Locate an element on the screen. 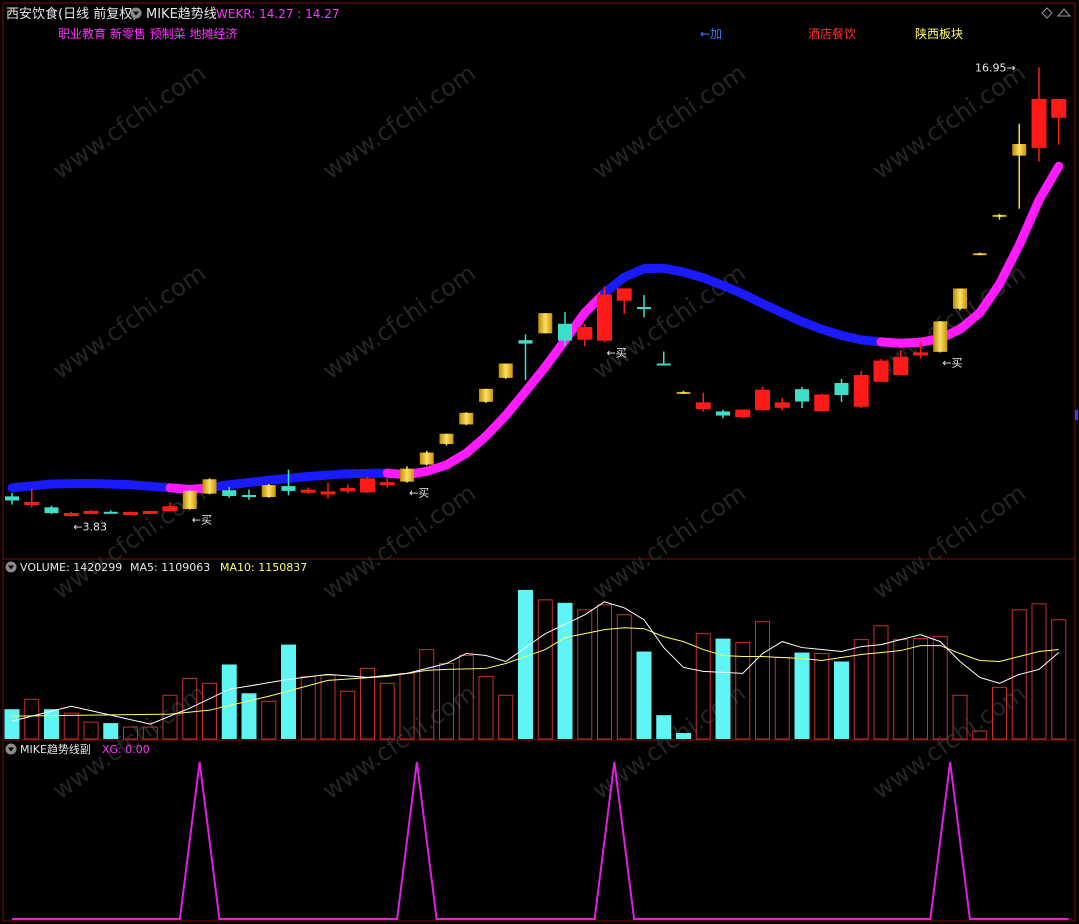 This screenshot has width=1079, height=924. right-edge-marker is located at coordinates (1076, 415).